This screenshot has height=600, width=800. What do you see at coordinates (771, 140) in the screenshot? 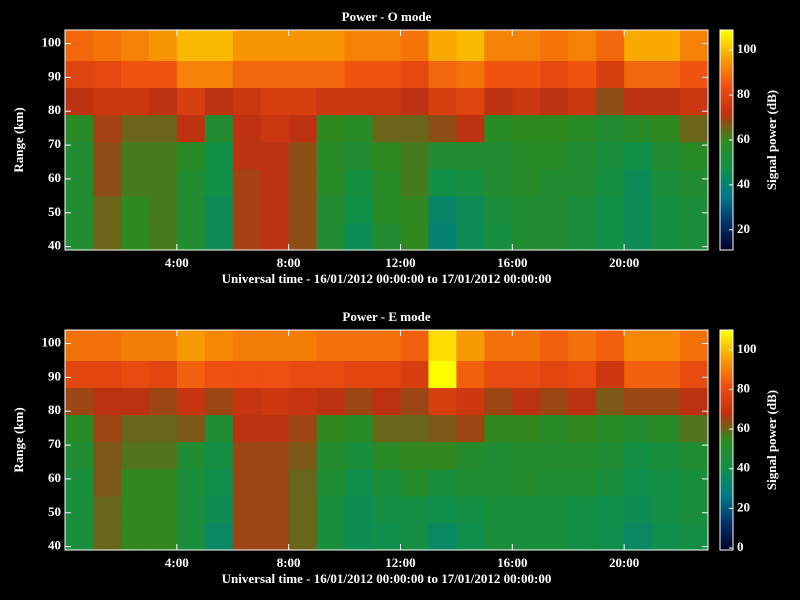
I see `colorbar-label: Signal power (dB)` at bounding box center [771, 140].